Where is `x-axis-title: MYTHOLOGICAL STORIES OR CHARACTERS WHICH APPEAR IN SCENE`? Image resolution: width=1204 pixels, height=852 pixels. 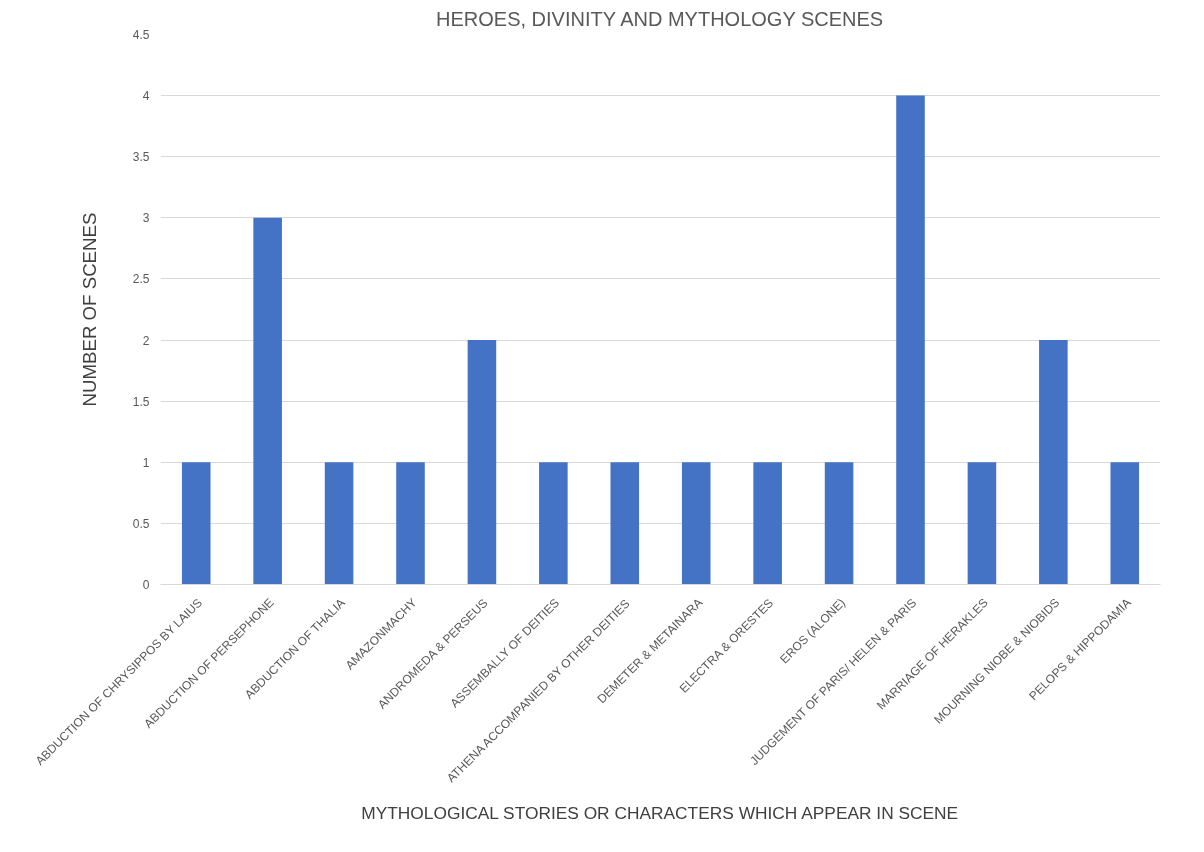 x-axis-title: MYTHOLOGICAL STORIES OR CHARACTERS WHICH APPEAR IN SCENE is located at coordinates (660, 812).